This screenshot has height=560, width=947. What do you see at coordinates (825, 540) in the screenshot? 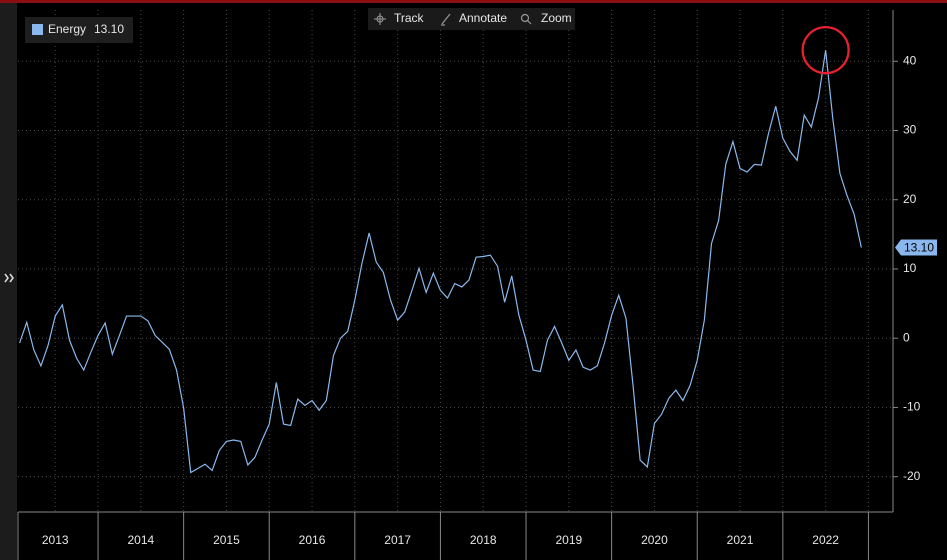
I see `x-tick-label: 2022` at bounding box center [825, 540].